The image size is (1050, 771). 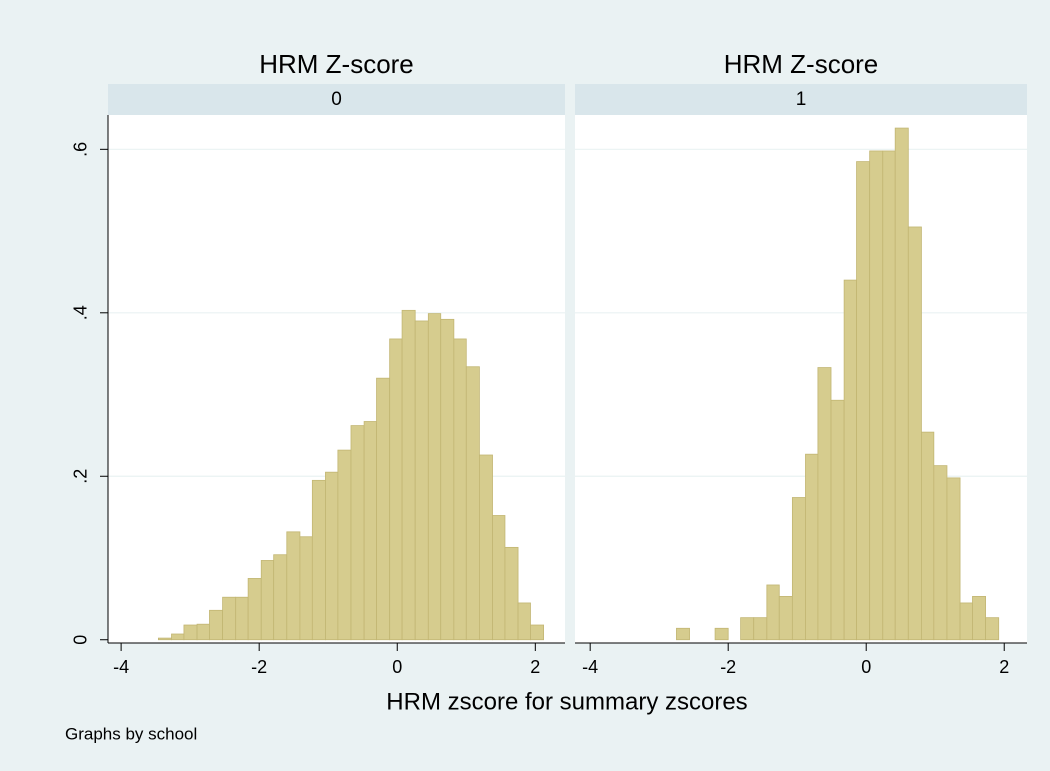 I want to click on y-tick-label: .2, so click(x=81, y=476).